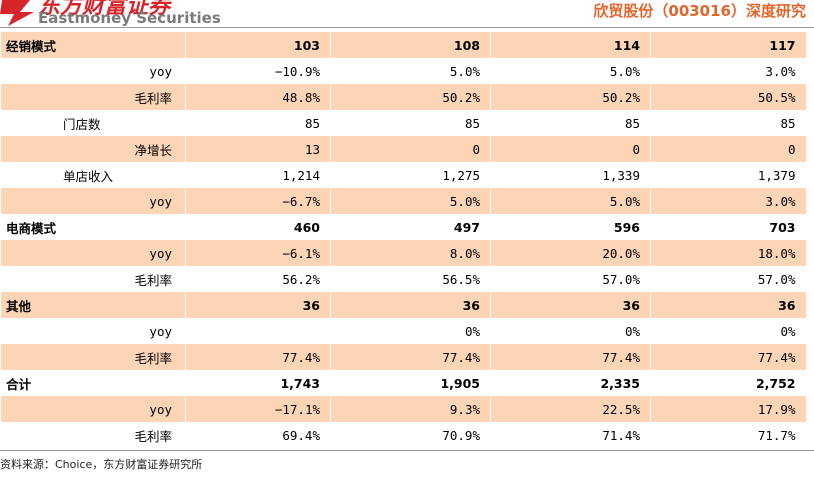 This screenshot has height=477, width=814. What do you see at coordinates (570, 253) in the screenshot?
I see `cell: 20.0%` at bounding box center [570, 253].